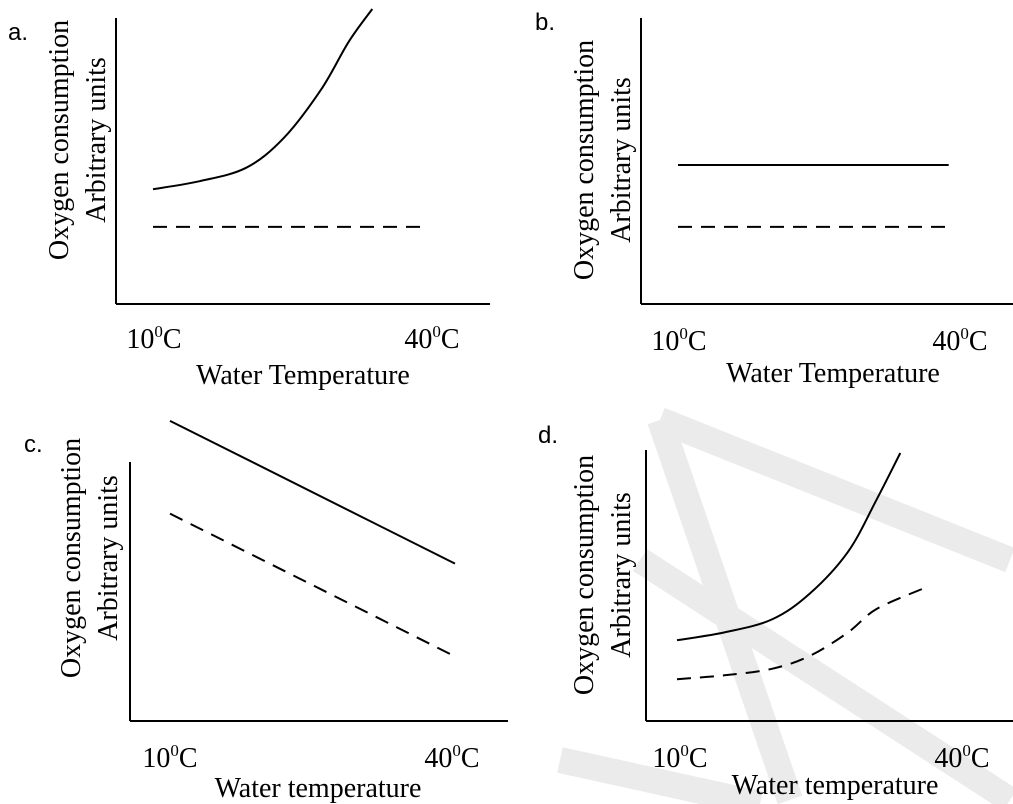 The width and height of the screenshot is (1013, 804). What do you see at coordinates (33, 444) in the screenshot?
I see `panel-label-c: c.` at bounding box center [33, 444].